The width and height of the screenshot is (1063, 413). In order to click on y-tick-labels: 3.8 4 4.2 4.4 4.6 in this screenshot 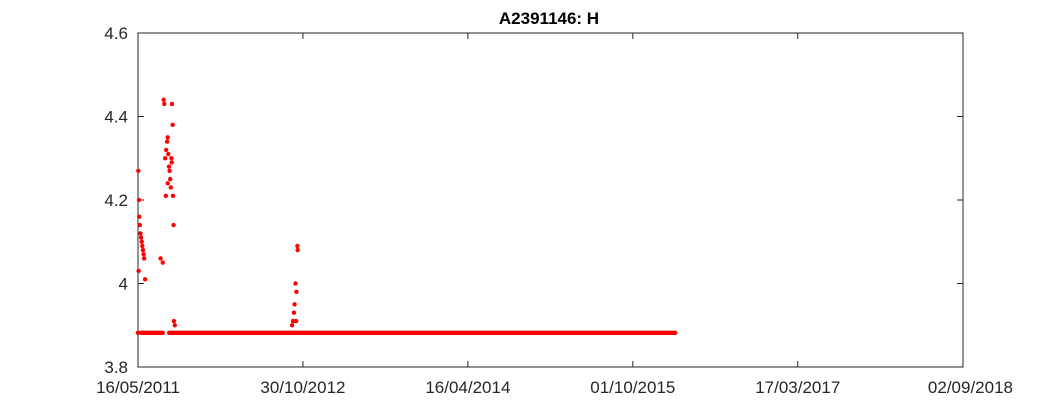, I will do `click(116, 200)`.